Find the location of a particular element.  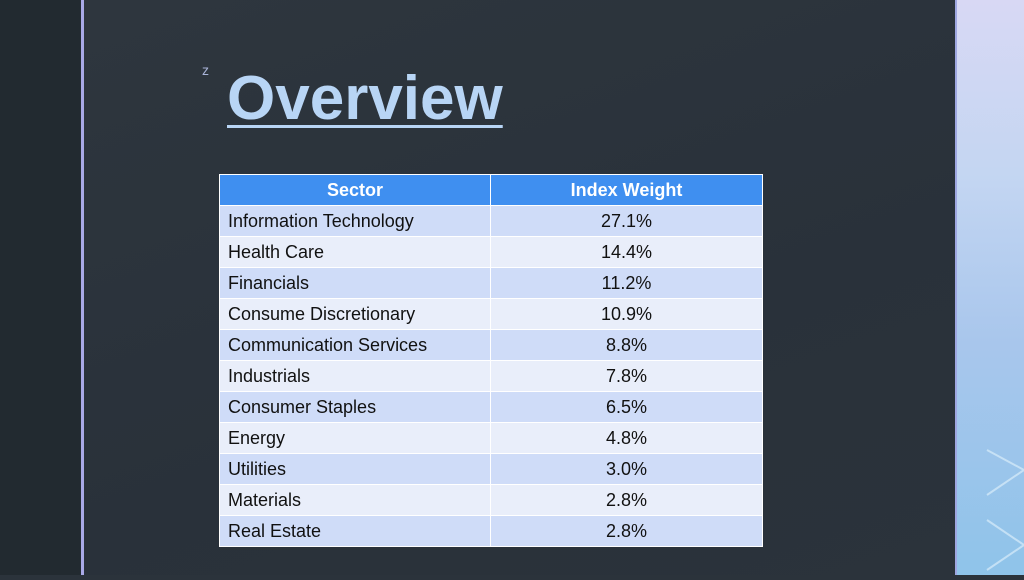

table-row: Consumer Staples 6.5% is located at coordinates (491, 407).